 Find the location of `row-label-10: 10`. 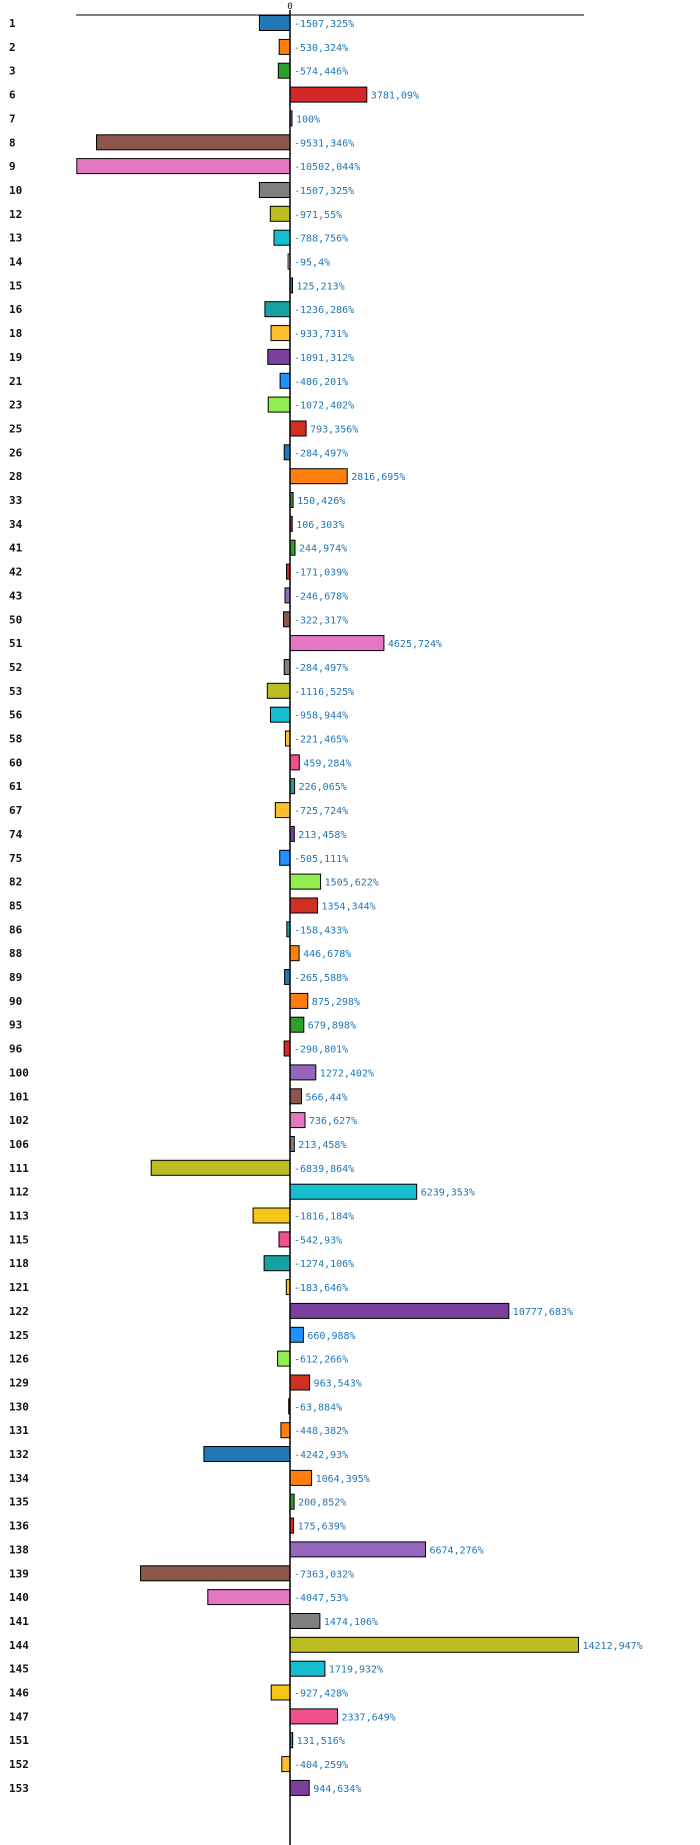

row-label-10: 10 is located at coordinates (15, 190).